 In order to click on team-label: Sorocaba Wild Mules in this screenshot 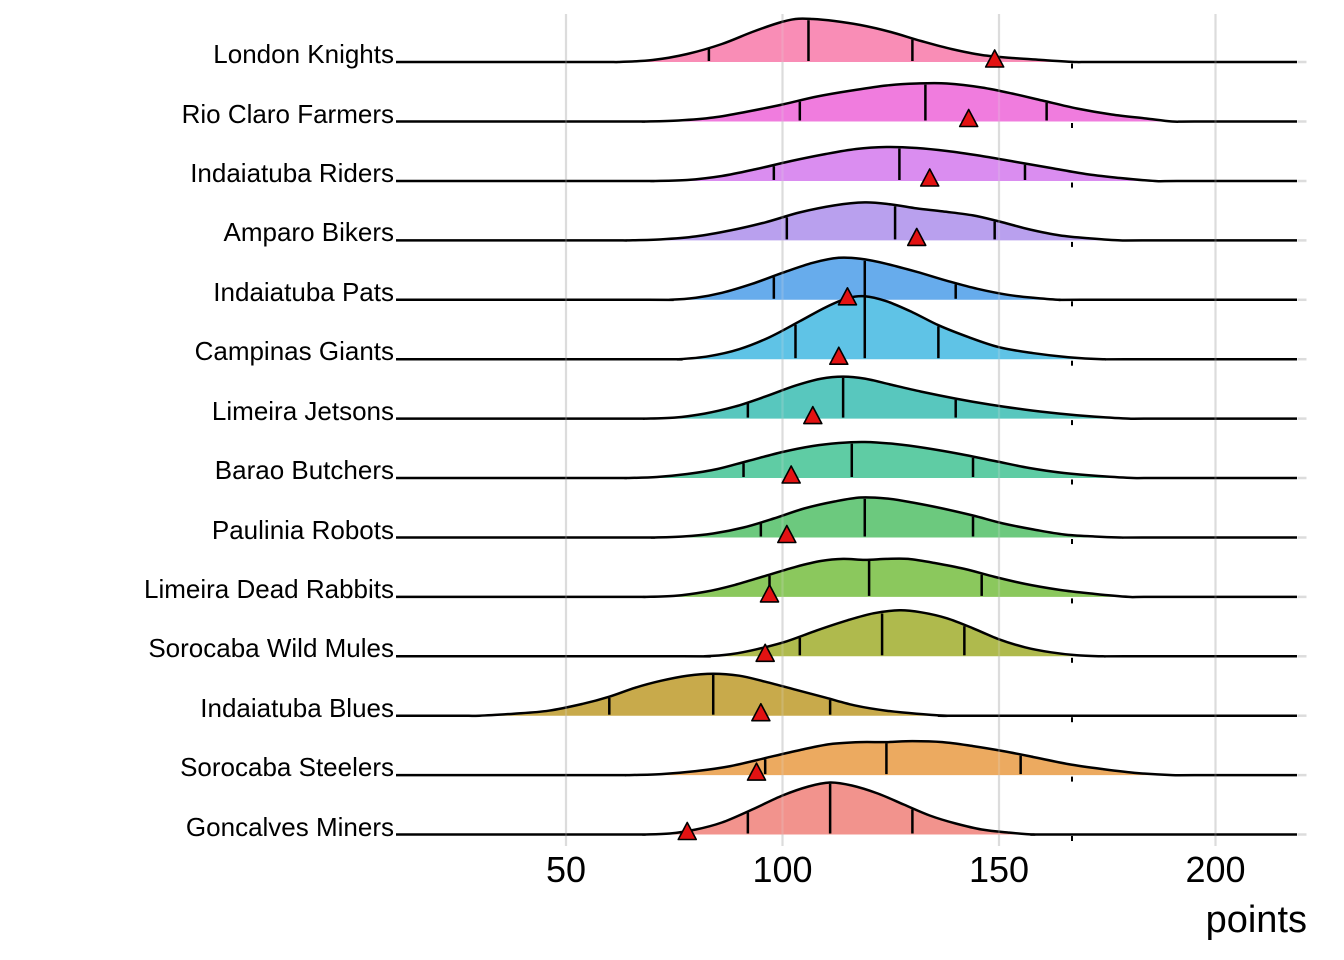, I will do `click(271, 648)`.